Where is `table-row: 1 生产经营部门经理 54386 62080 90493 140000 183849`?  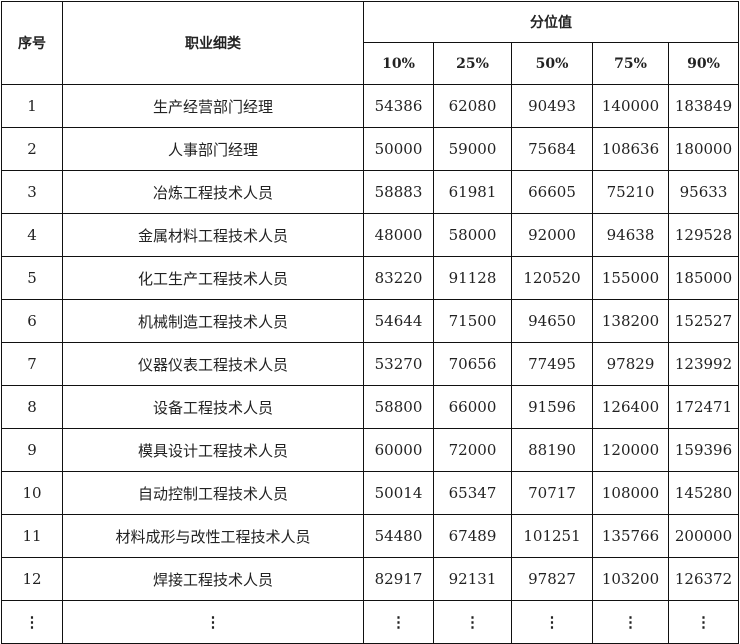
table-row: 1 生产经营部门经理 54386 62080 90493 140000 183849 is located at coordinates (370, 106).